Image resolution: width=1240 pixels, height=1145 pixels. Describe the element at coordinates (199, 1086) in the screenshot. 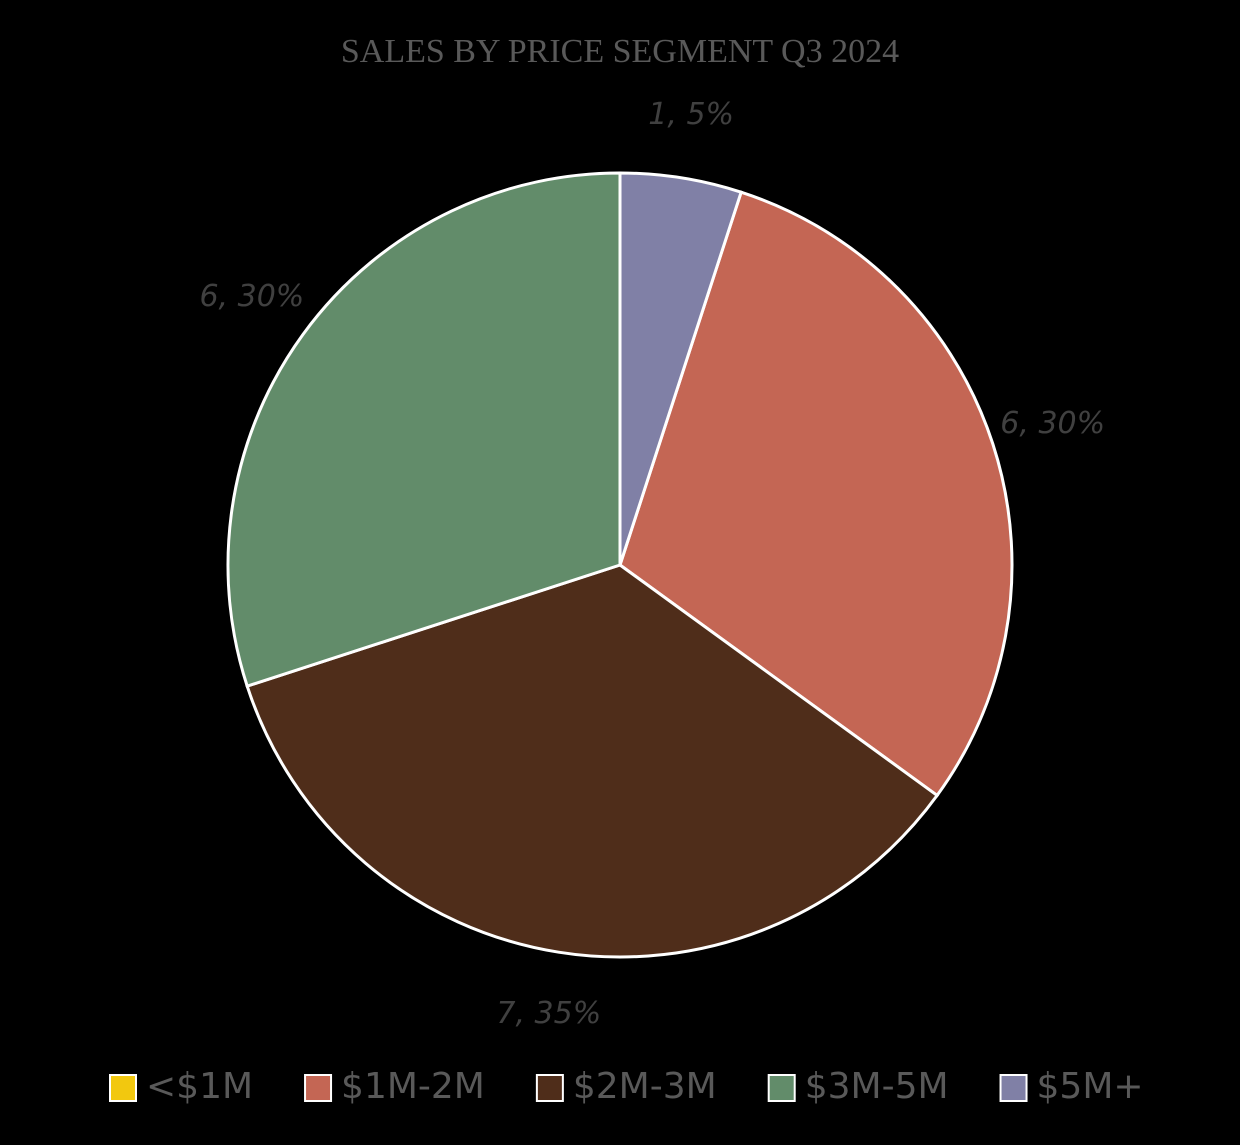

I see `legend-label: <$1M` at that location.